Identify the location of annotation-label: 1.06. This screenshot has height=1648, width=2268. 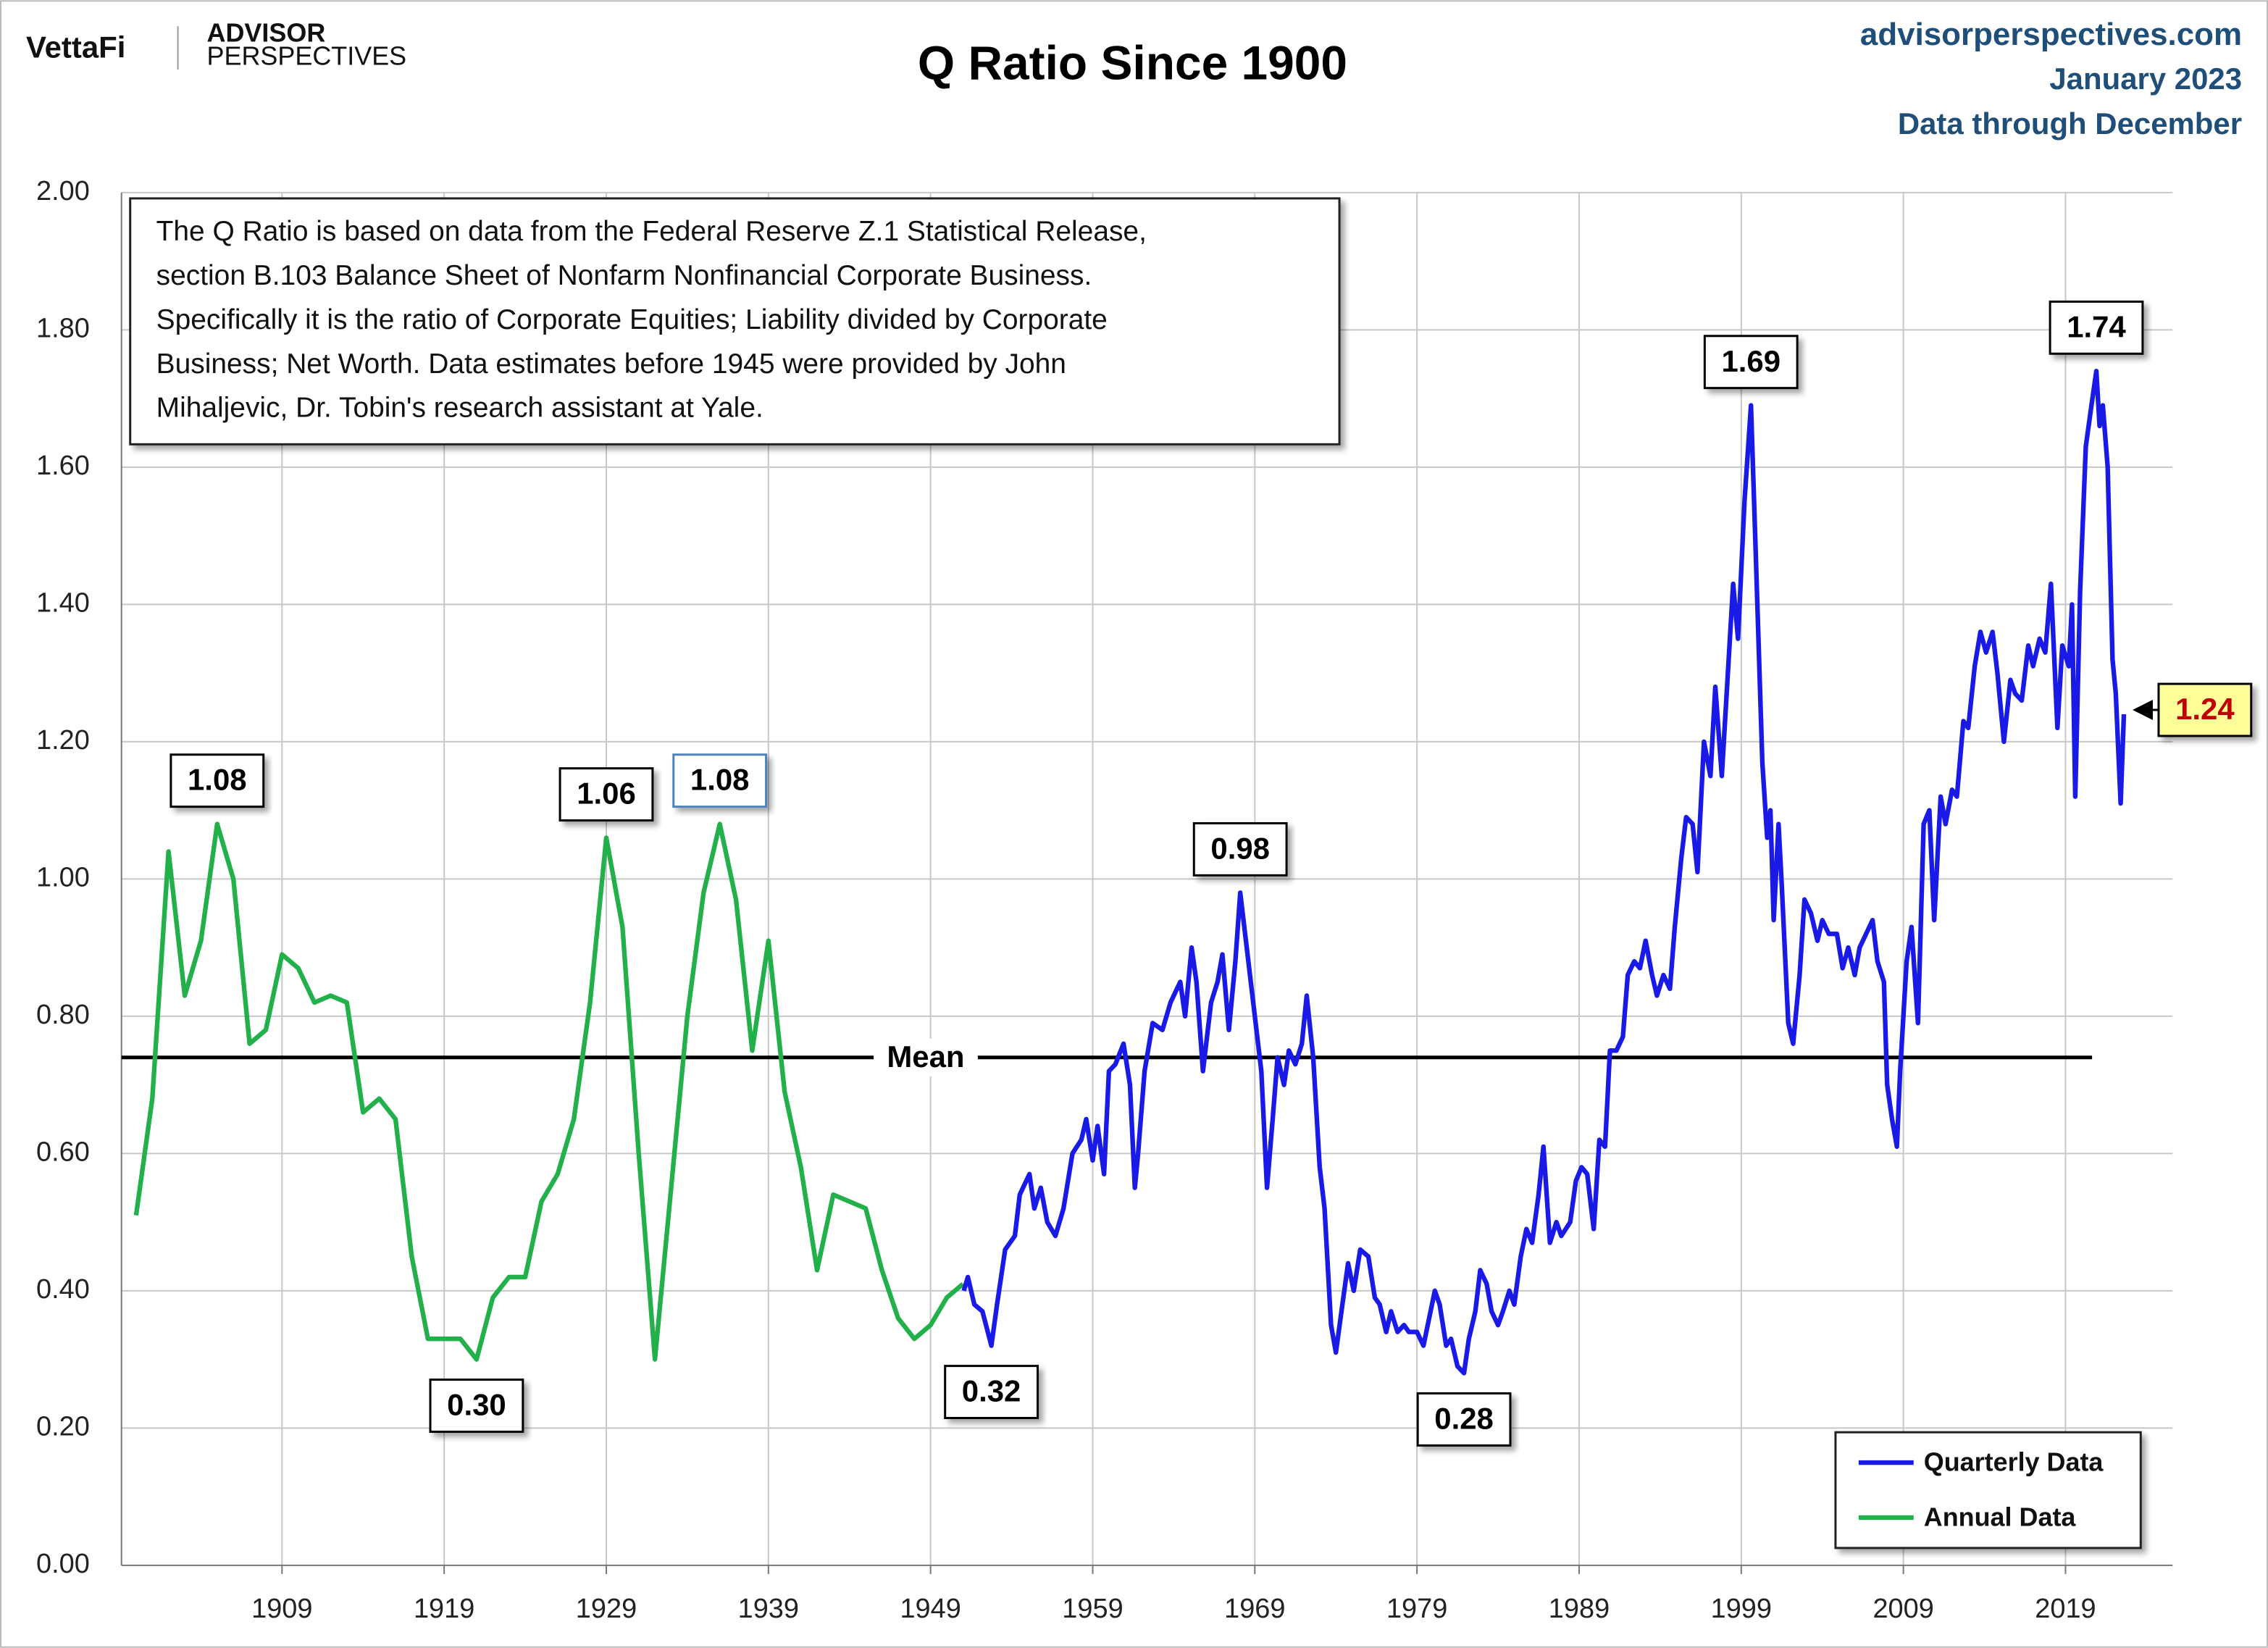
(607, 794).